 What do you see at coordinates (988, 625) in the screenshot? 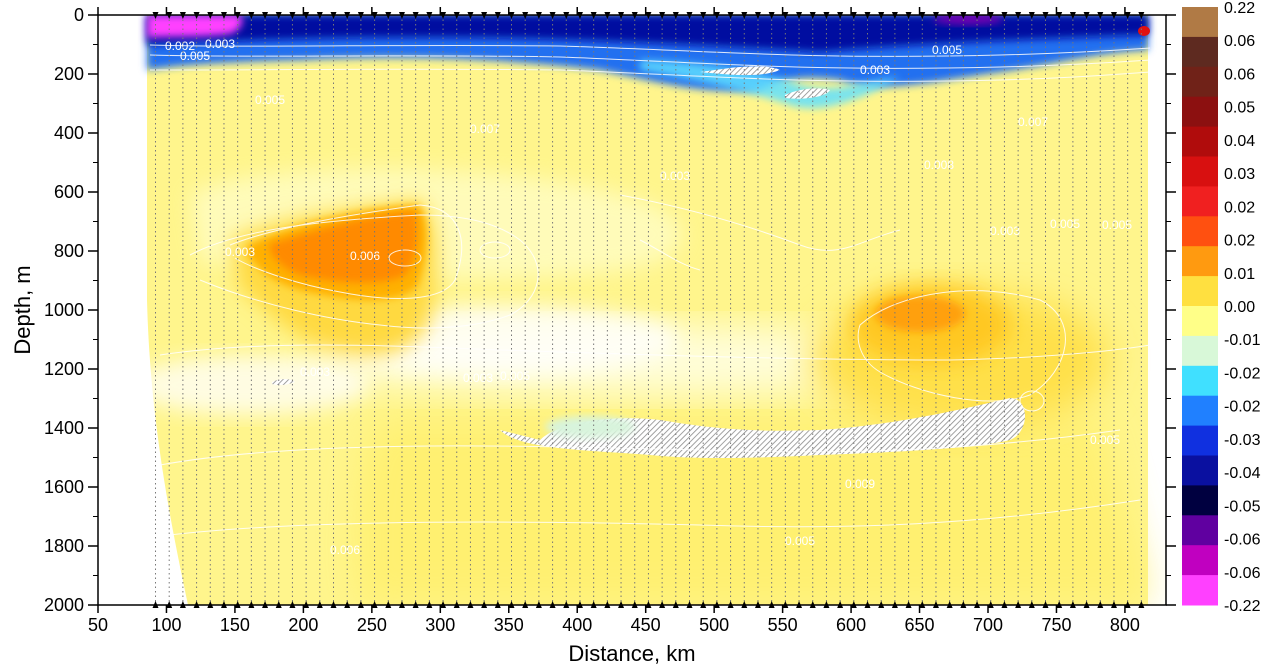
I see `x-tick-label: 700` at bounding box center [988, 625].